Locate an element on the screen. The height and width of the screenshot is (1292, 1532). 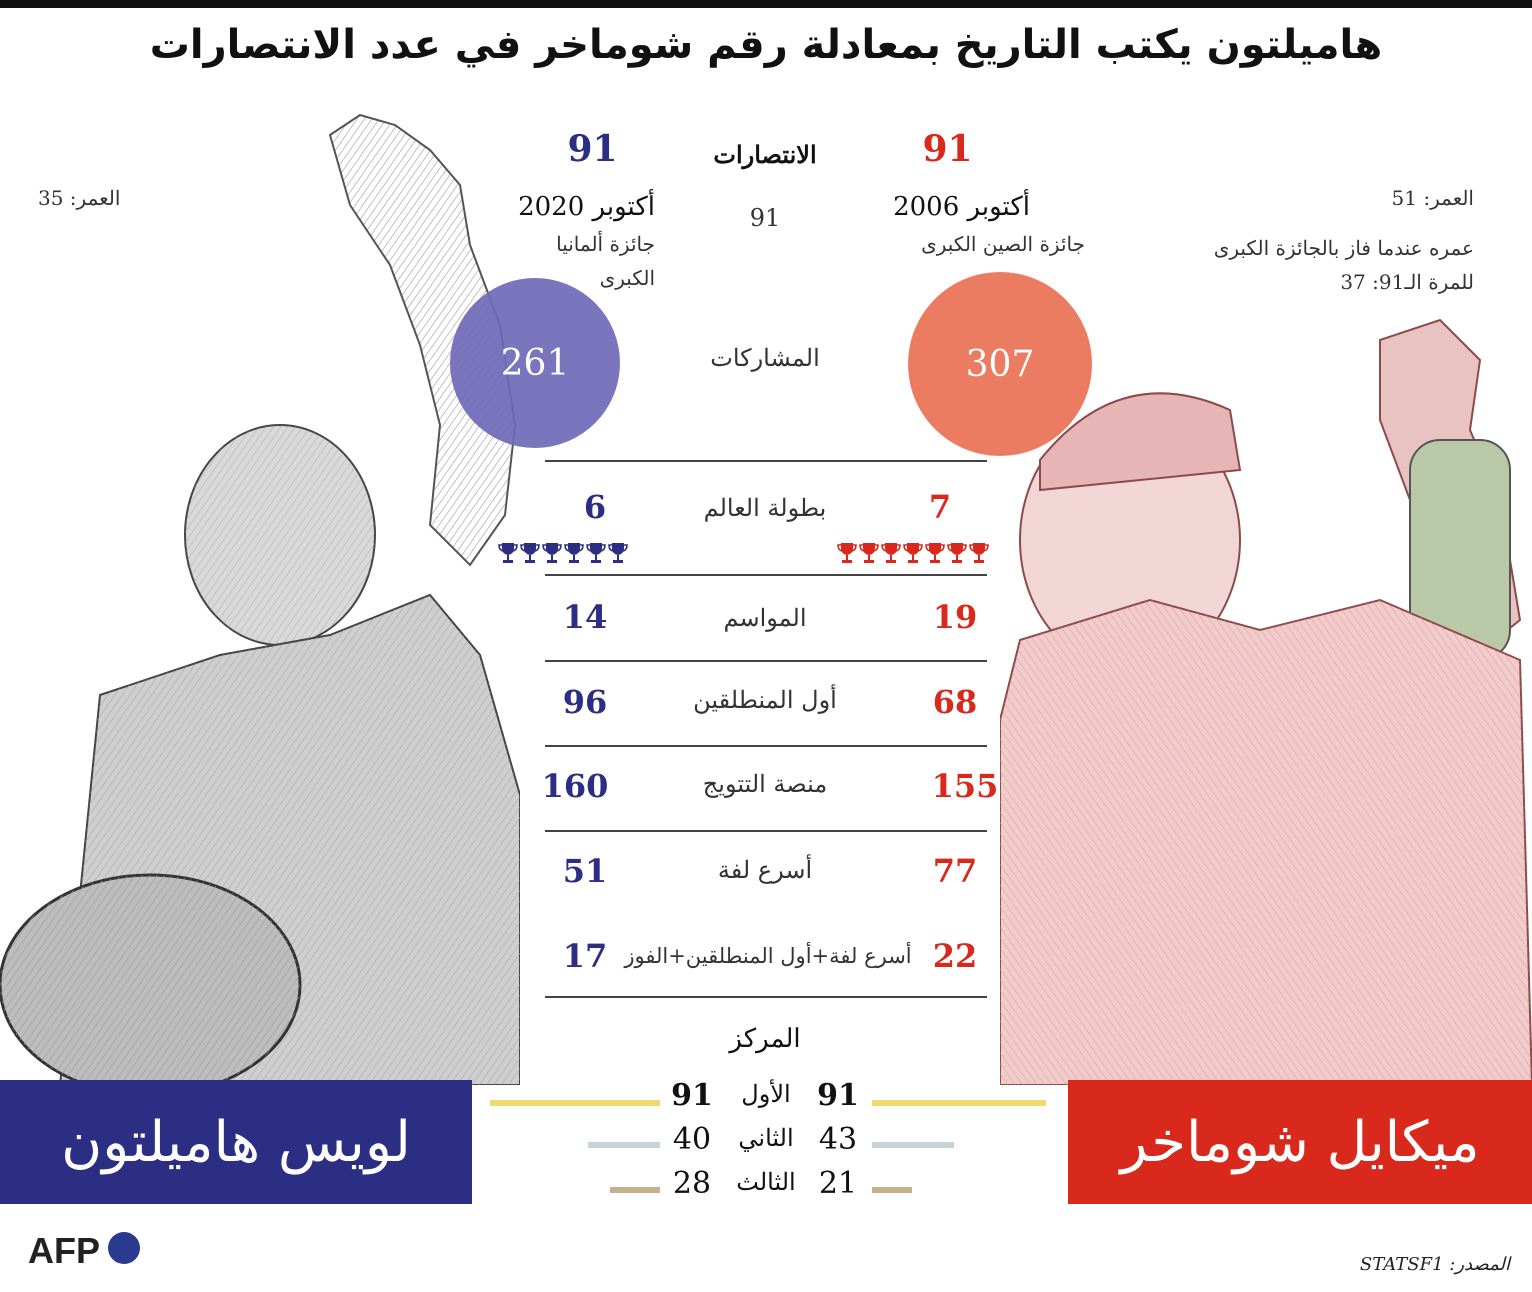
hamilton-trophies is located at coordinates (563, 555).